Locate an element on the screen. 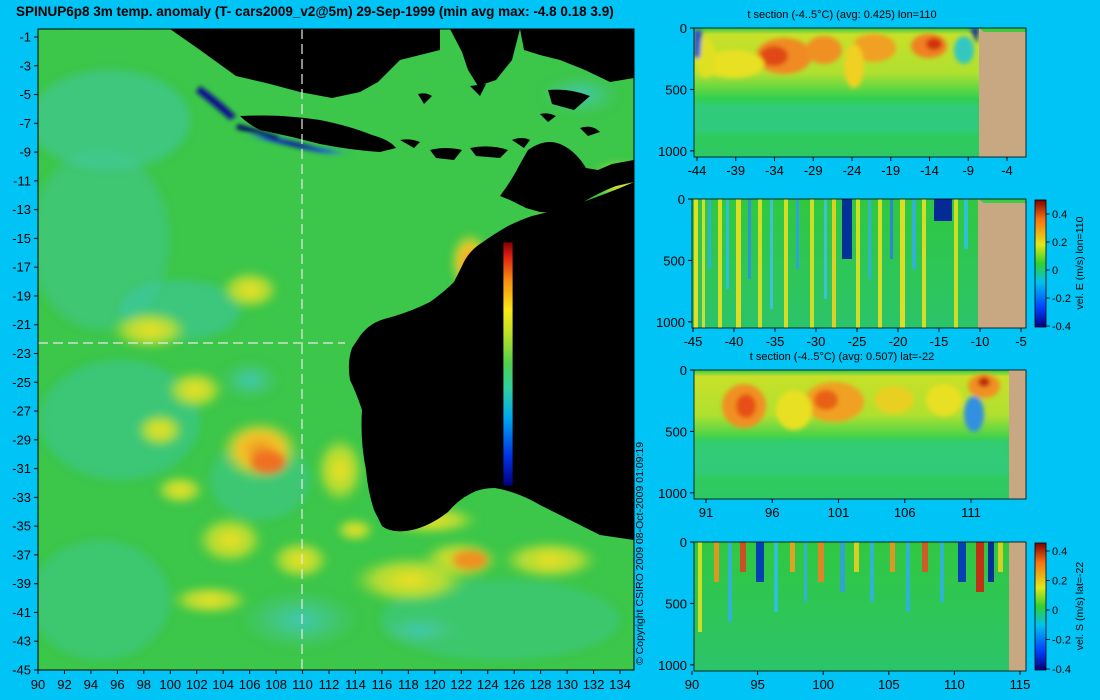 The width and height of the screenshot is (1100, 700). map-x-tick-label: 114 is located at coordinates (355, 684).